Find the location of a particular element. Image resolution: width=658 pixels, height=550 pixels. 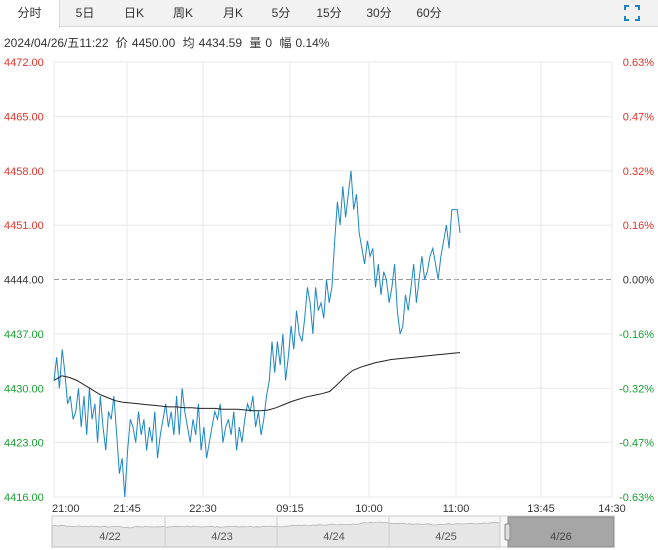

fullscreen-icon is located at coordinates (632, 13).